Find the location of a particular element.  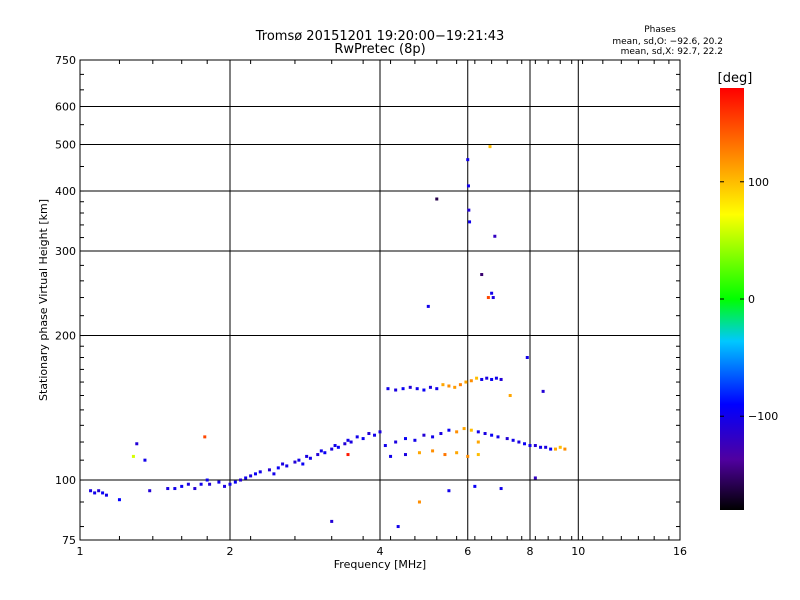

chart-subtitle: RwPretec (8p) is located at coordinates (379, 49).